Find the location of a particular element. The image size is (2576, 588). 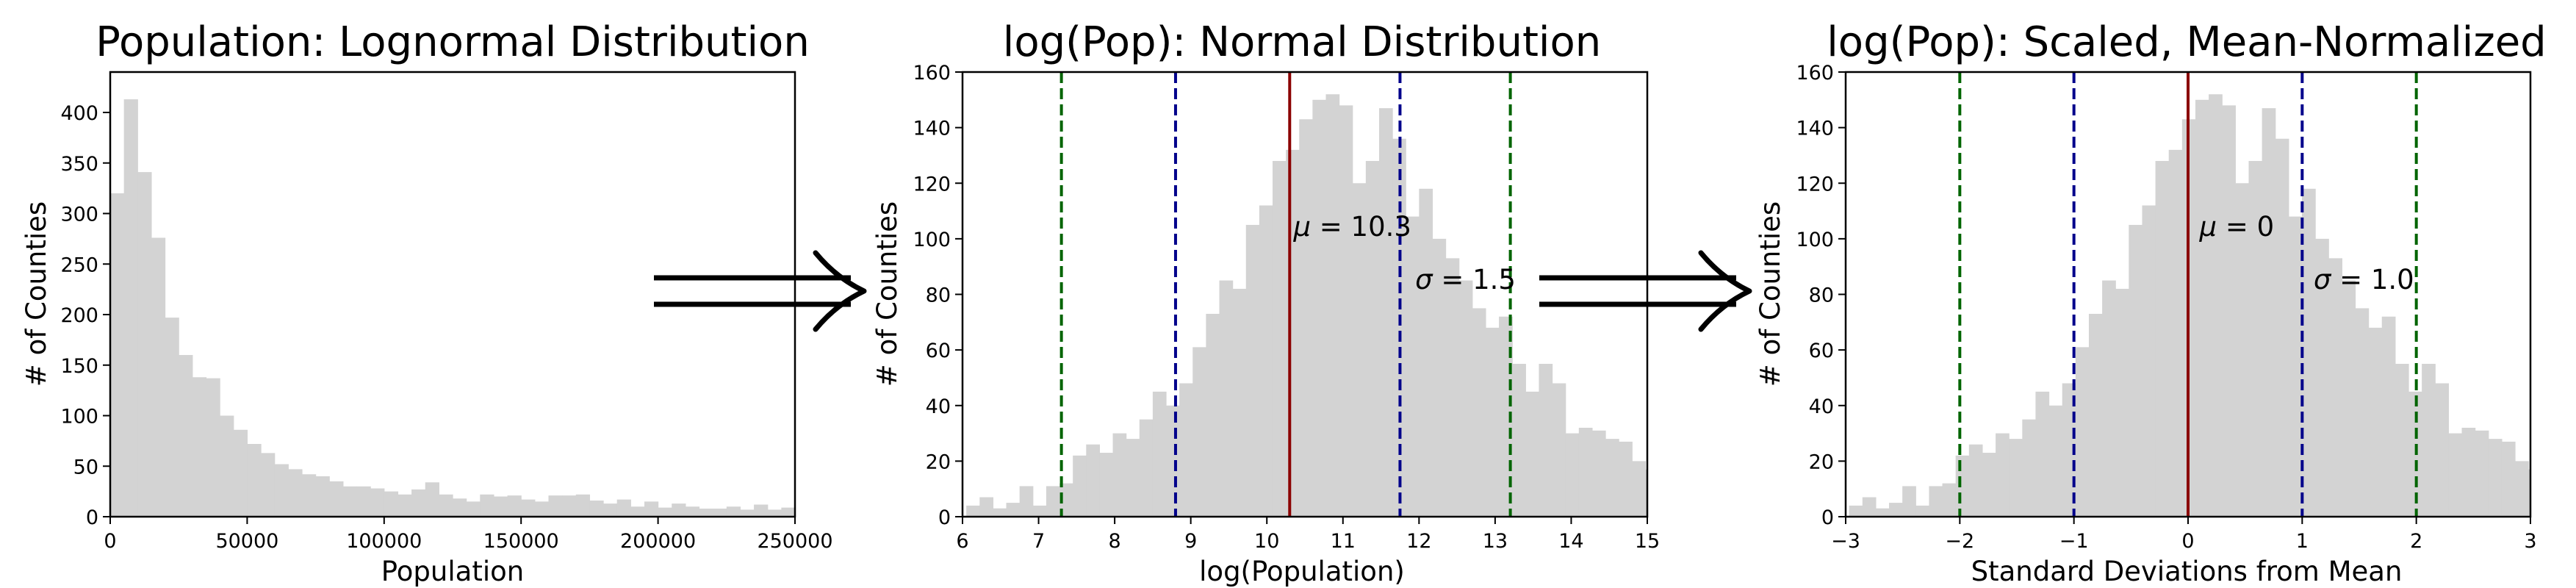

arrow-2-head is located at coordinates (1725, 291).